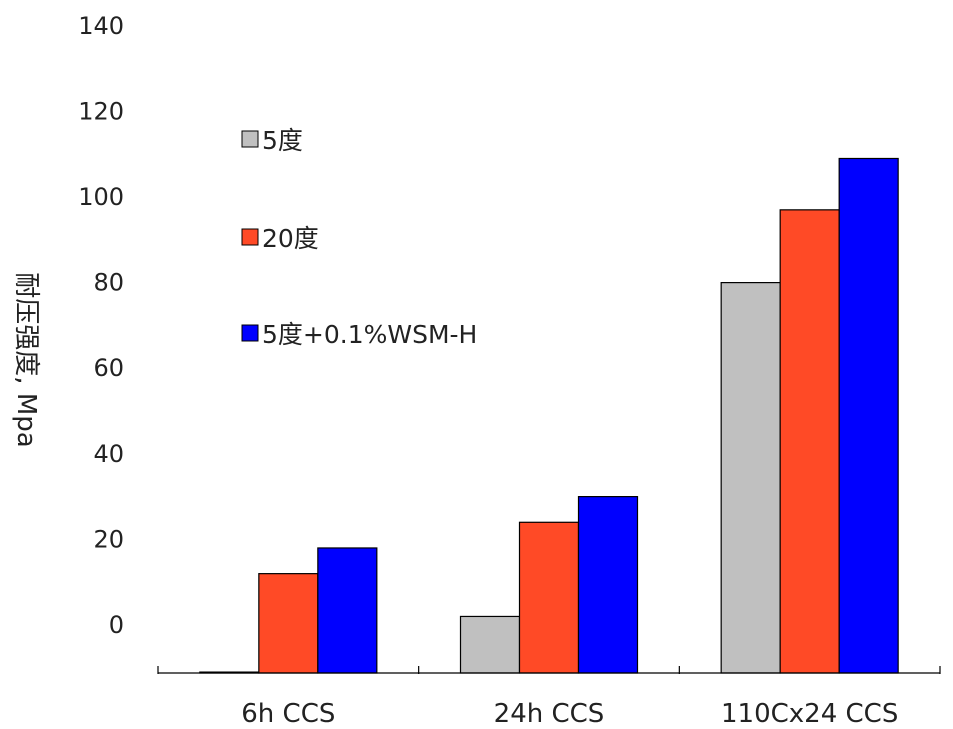  What do you see at coordinates (101, 197) in the screenshot?
I see `y-tick-label: 100` at bounding box center [101, 197].